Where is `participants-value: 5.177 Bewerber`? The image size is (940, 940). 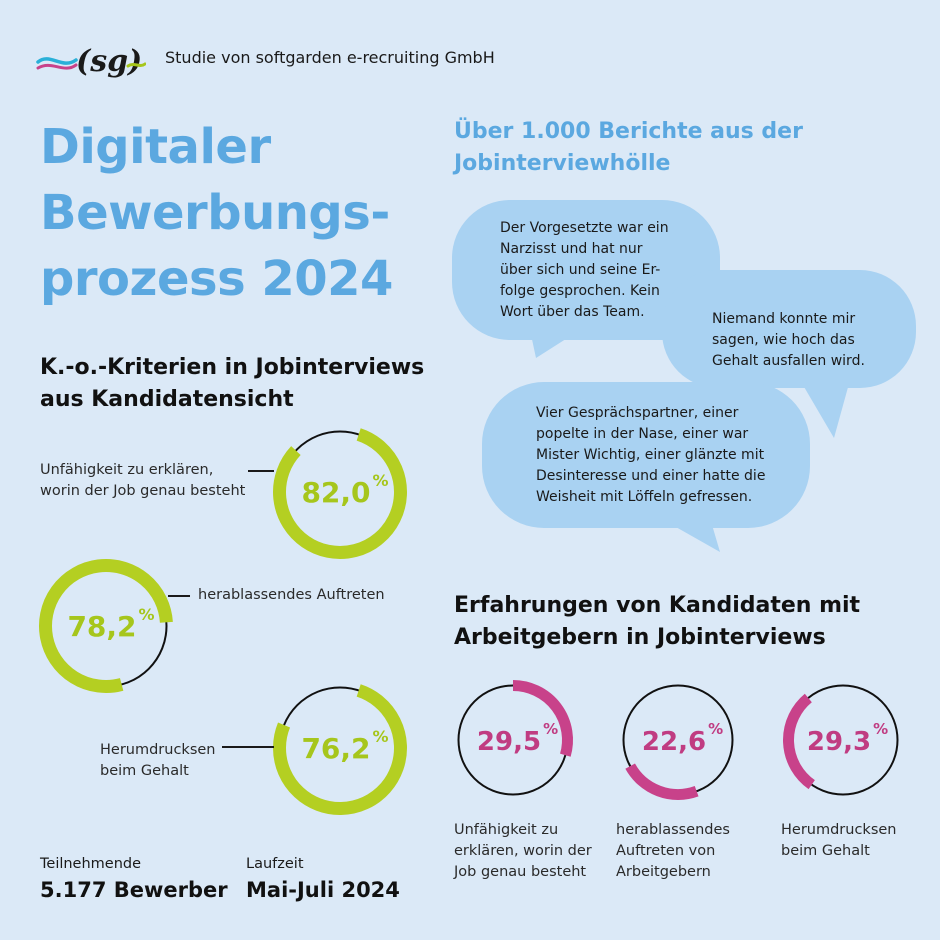 participants-value: 5.177 Bewerber is located at coordinates (134, 890).